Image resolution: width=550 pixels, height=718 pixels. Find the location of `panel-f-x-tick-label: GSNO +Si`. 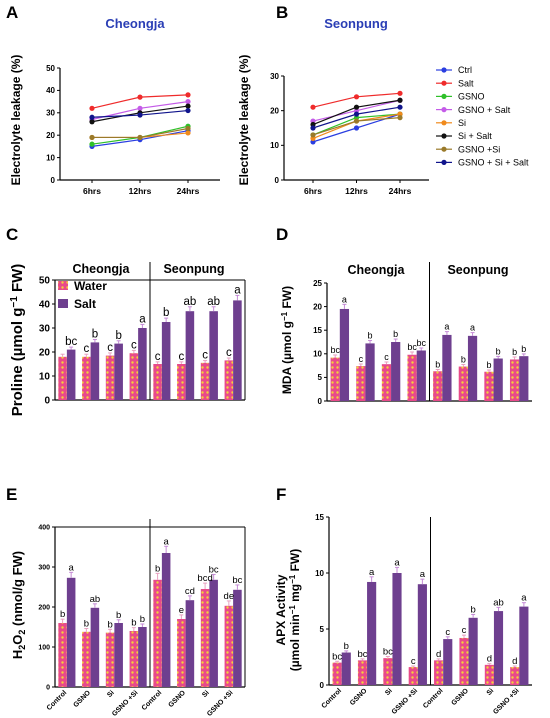

panel-f-x-tick-label: GSNO +Si is located at coordinates (405, 701).